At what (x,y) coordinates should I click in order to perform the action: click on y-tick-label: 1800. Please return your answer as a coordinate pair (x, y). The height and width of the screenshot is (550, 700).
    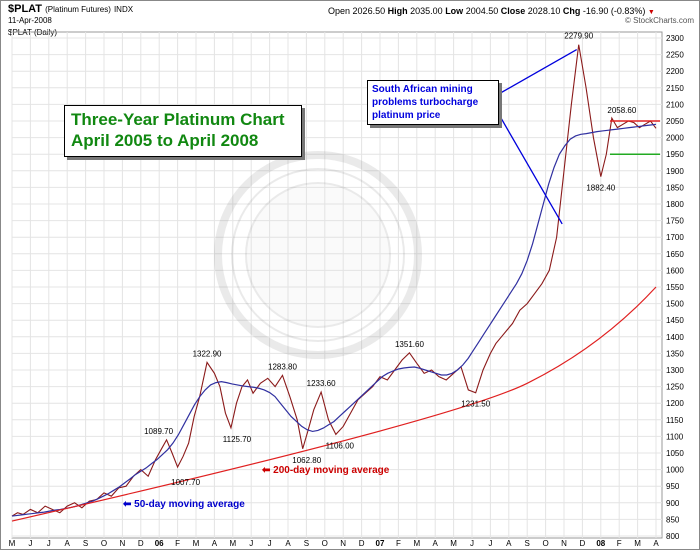
    Looking at the image, I should click on (675, 204).